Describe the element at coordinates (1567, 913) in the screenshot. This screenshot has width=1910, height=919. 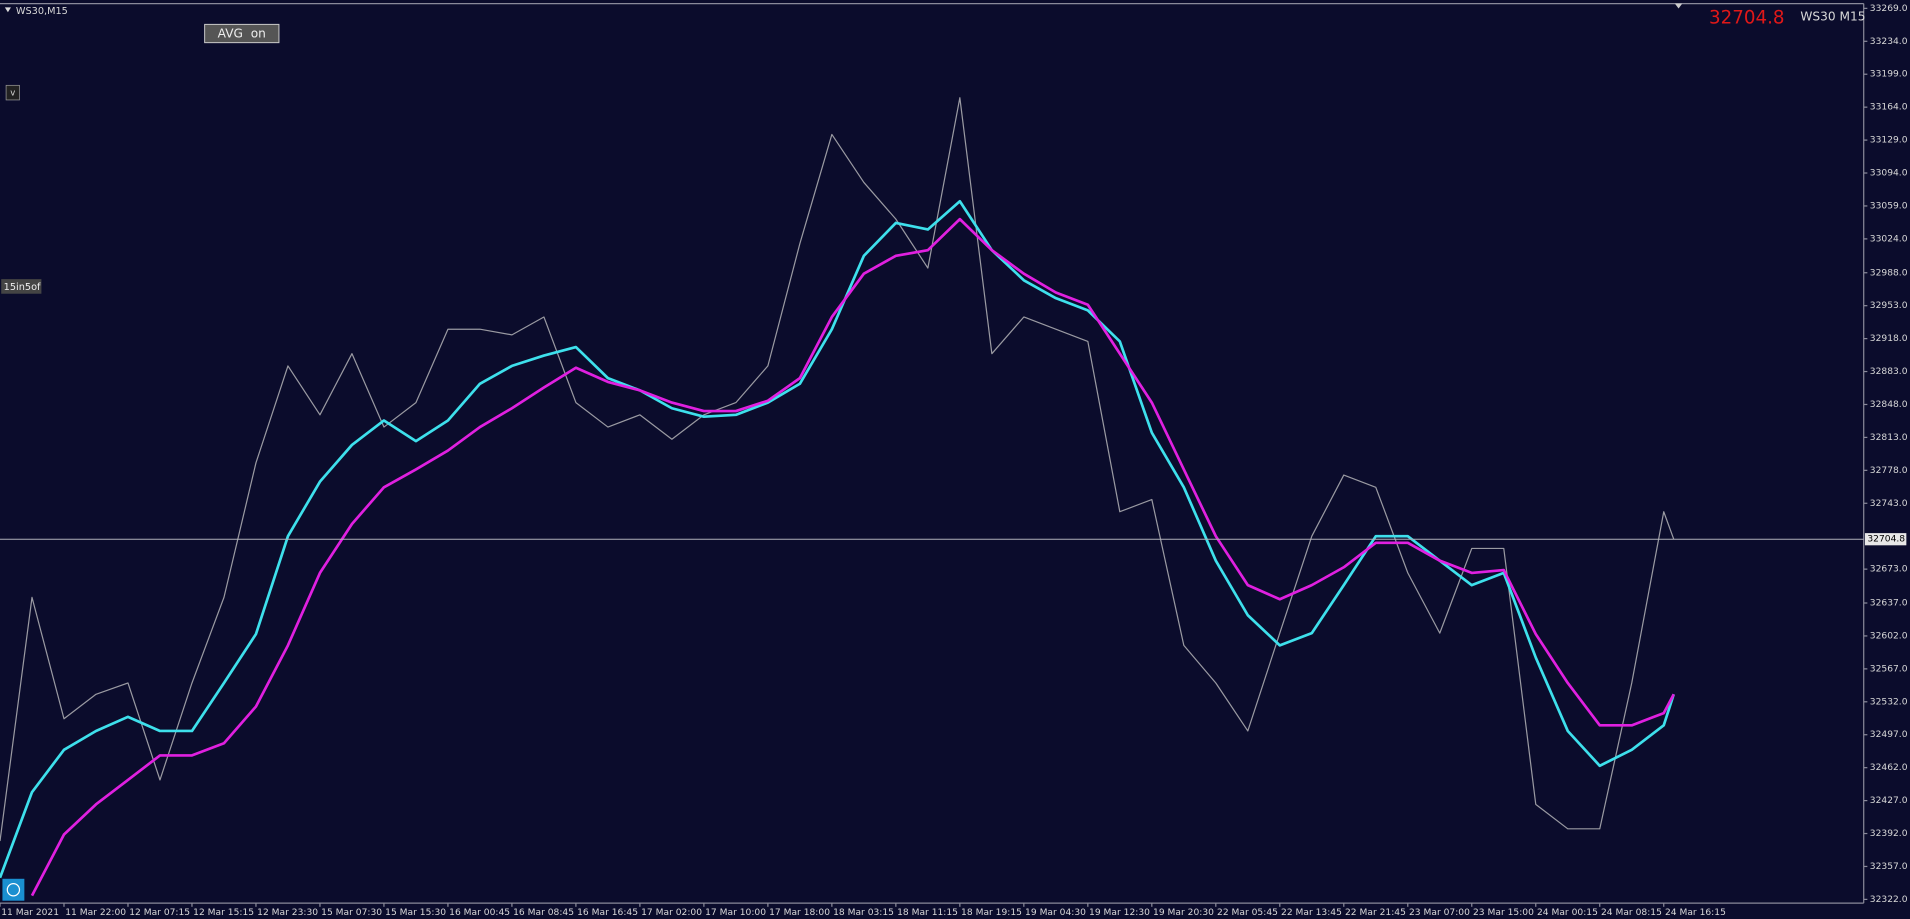
I see `x-tick-label: 24 Mar 00:15` at that location.